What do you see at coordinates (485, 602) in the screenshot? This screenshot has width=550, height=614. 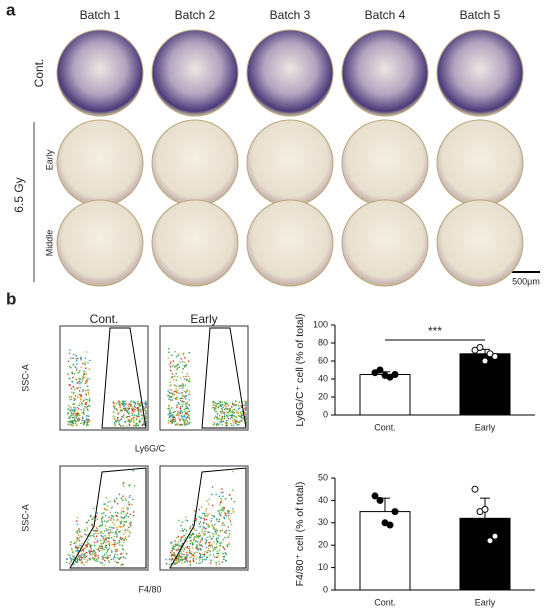 I see `x-tick-label: Early` at bounding box center [485, 602].